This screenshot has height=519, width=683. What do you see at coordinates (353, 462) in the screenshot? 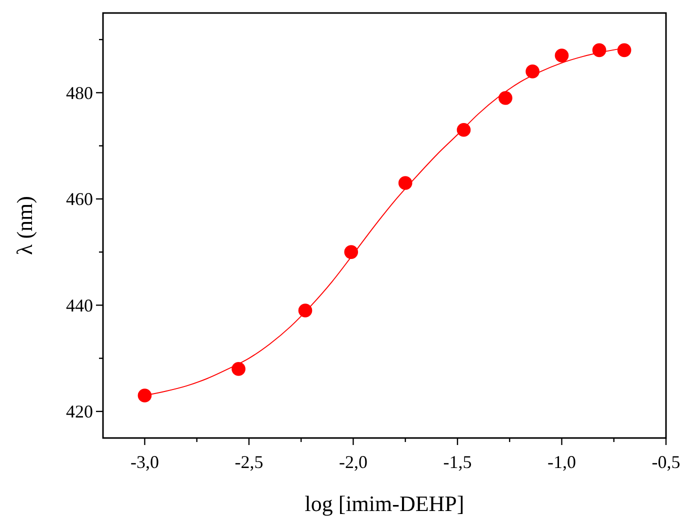
I see `x-tick-label: -2,0` at bounding box center [353, 462].